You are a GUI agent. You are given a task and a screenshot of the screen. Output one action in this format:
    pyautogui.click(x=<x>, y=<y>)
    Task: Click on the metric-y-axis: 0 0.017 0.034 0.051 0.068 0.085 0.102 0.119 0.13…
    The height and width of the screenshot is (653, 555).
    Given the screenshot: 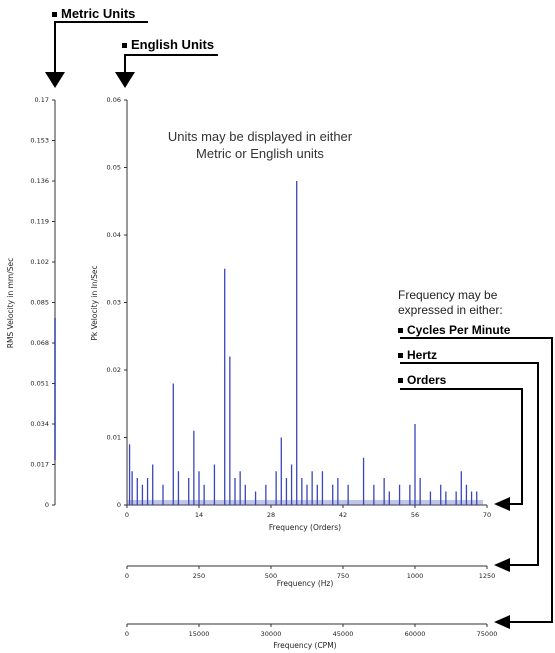 What is the action you would take?
    pyautogui.click(x=43, y=302)
    